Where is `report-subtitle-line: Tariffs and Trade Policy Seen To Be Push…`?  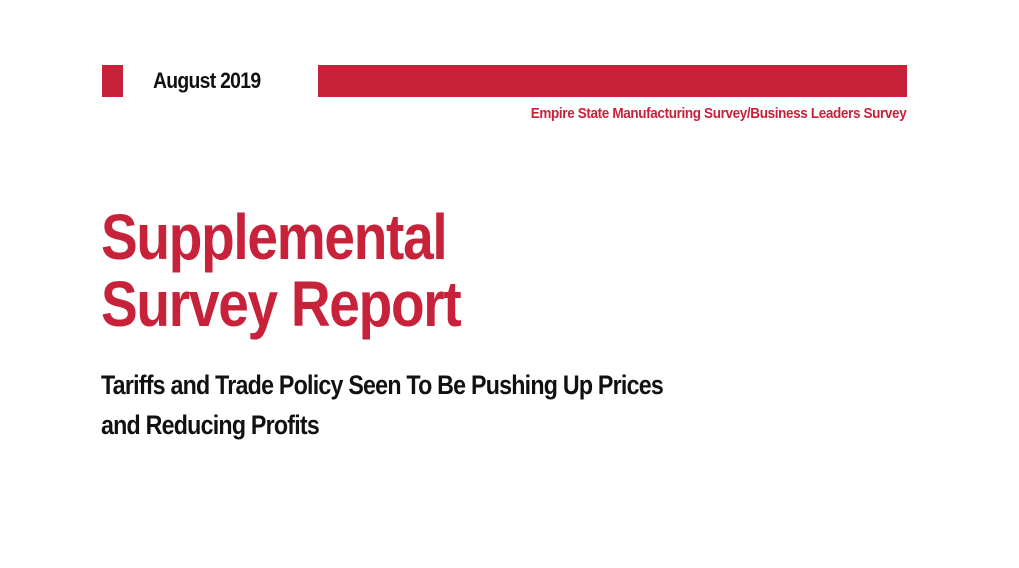 report-subtitle-line: Tariffs and Trade Policy Seen To Be Push… is located at coordinates (382, 385).